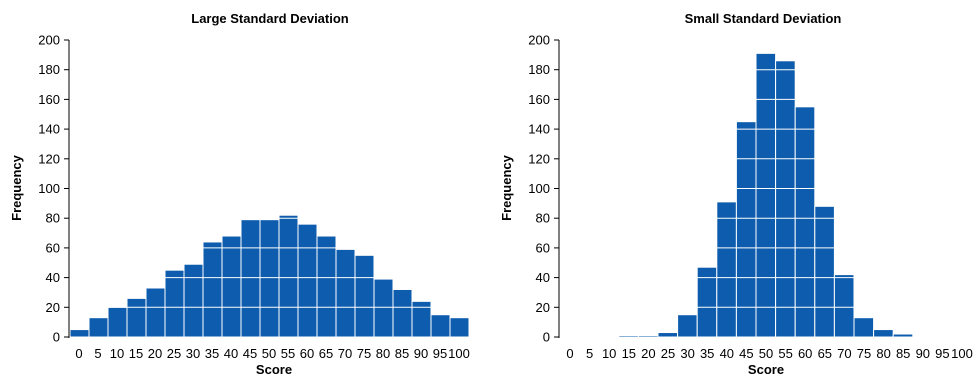  I want to click on x-tick-label: 30, so click(687, 353).